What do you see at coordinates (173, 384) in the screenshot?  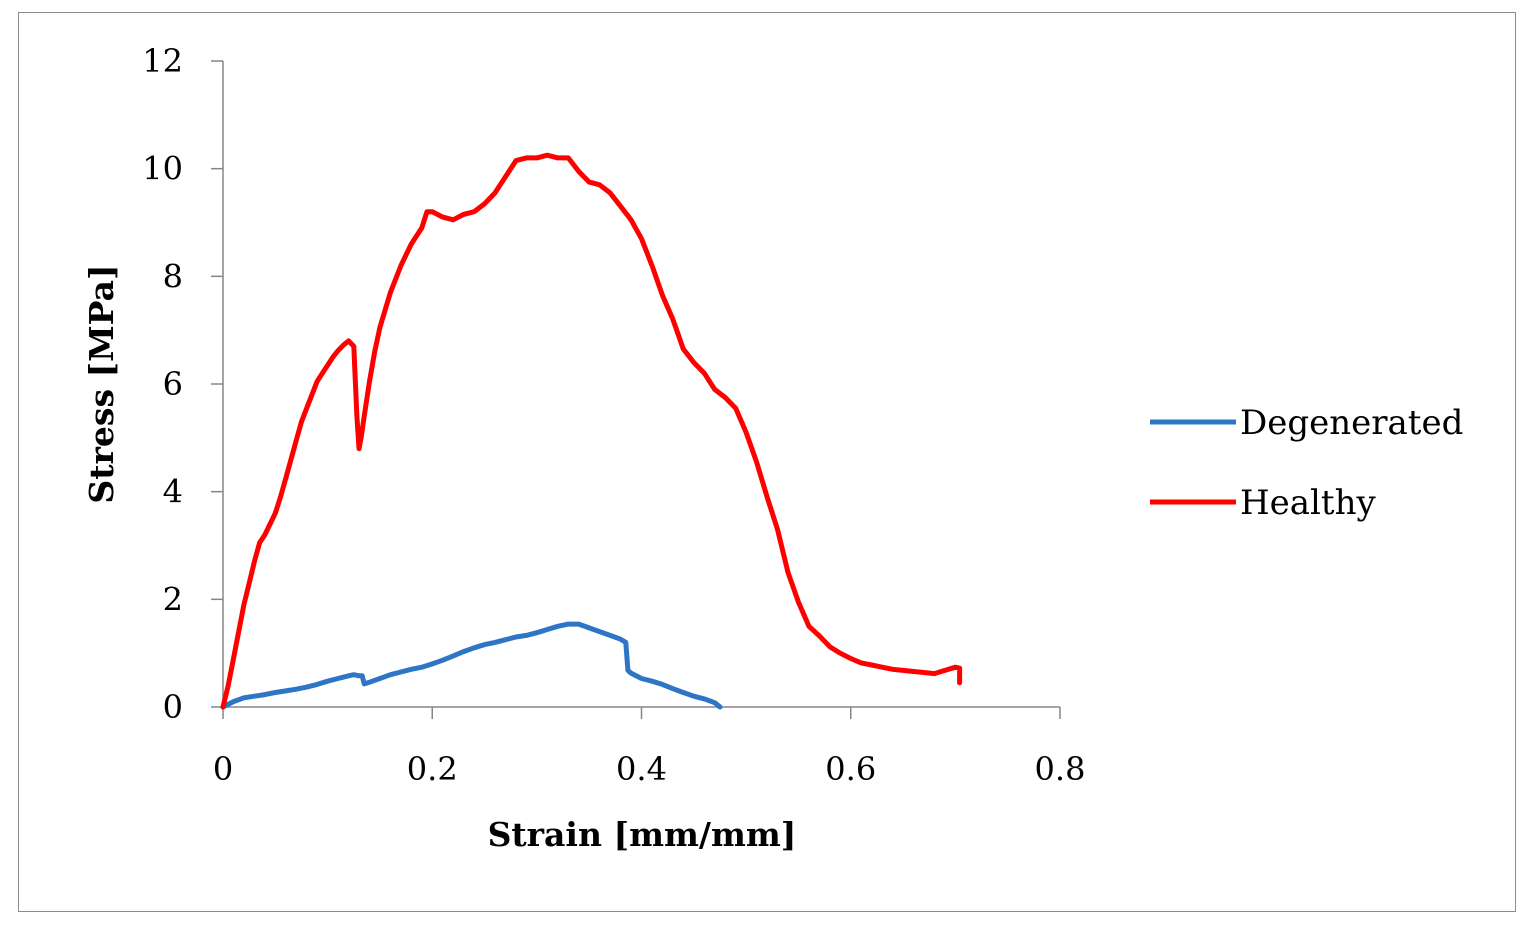 I see `y-tick-label: 6` at bounding box center [173, 384].